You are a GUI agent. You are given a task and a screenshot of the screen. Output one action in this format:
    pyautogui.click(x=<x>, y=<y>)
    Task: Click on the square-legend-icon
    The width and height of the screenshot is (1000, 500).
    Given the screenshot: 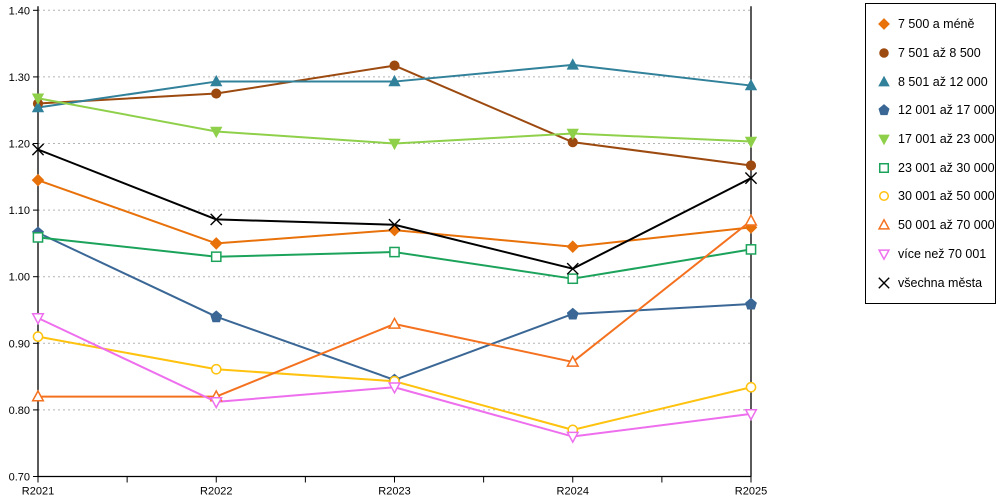 What is the action you would take?
    pyautogui.click(x=884, y=167)
    